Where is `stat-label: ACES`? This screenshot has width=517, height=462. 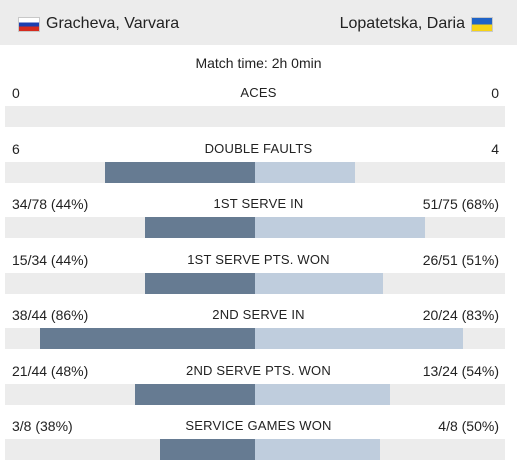
stat-label: ACES is located at coordinates (258, 92).